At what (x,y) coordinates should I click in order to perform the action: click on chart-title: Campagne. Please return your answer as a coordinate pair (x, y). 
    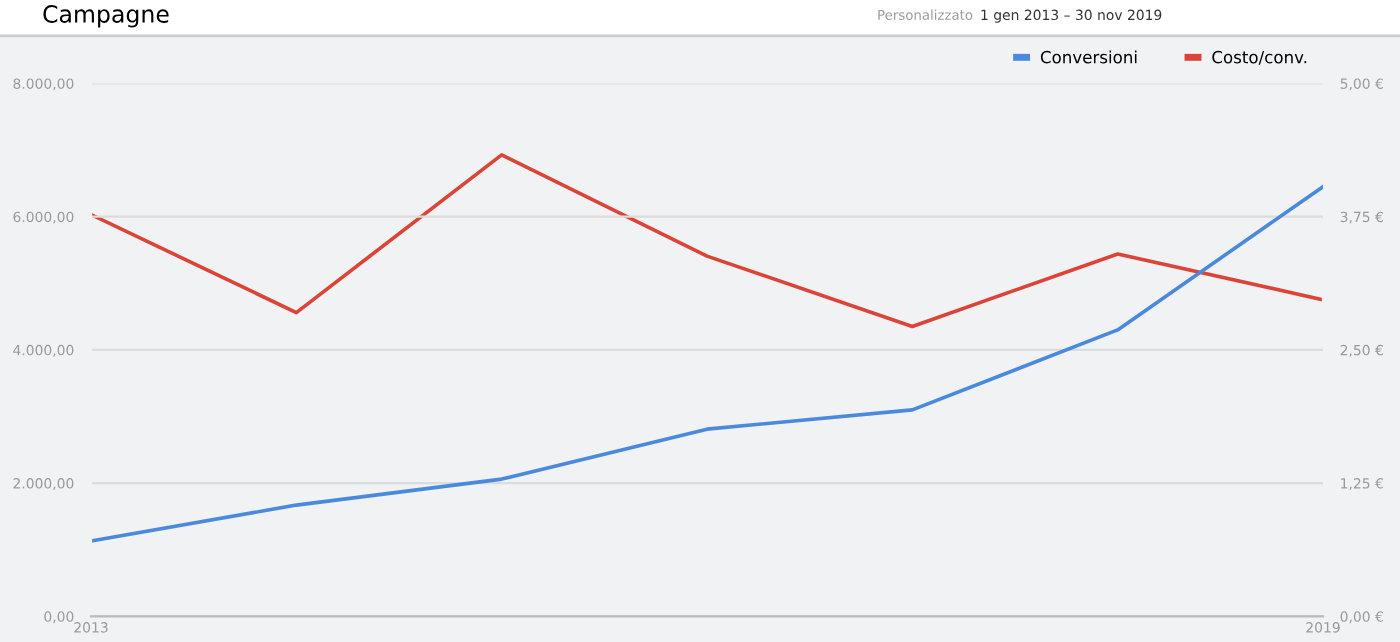
    Looking at the image, I should click on (106, 16).